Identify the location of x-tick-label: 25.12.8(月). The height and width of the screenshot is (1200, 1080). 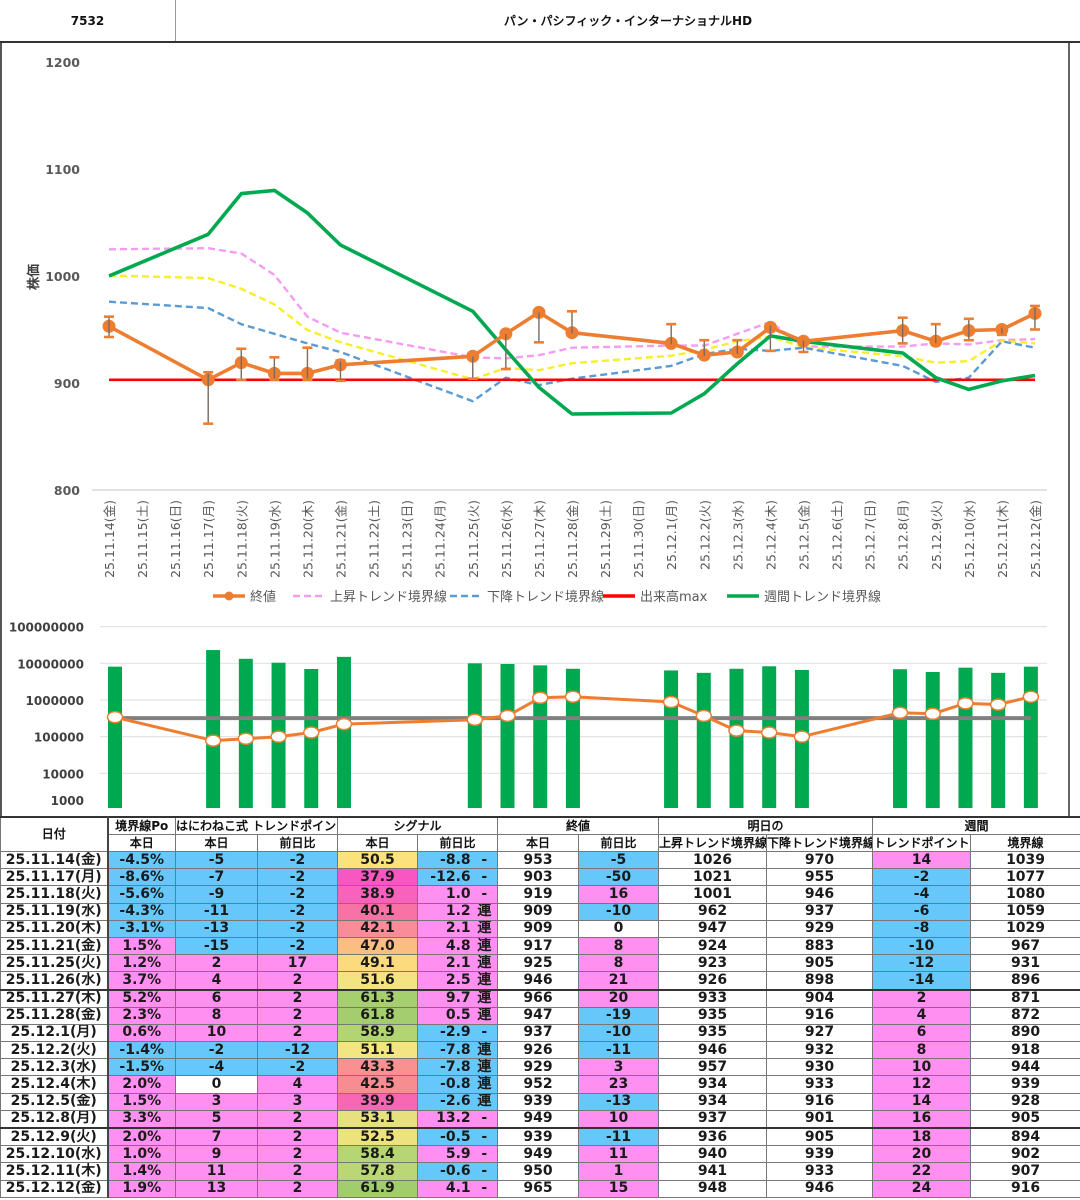
(903, 535).